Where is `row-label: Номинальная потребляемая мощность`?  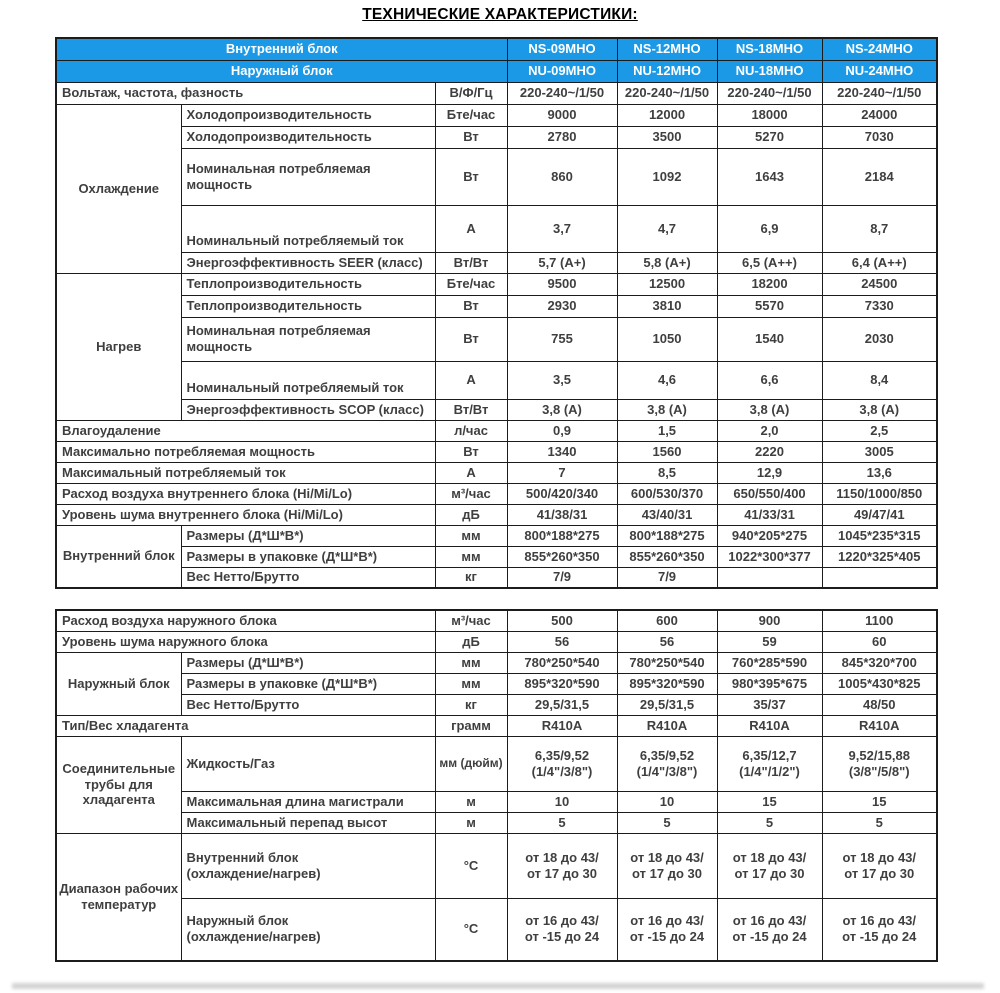 row-label: Номинальная потребляемая мощность is located at coordinates (308, 339).